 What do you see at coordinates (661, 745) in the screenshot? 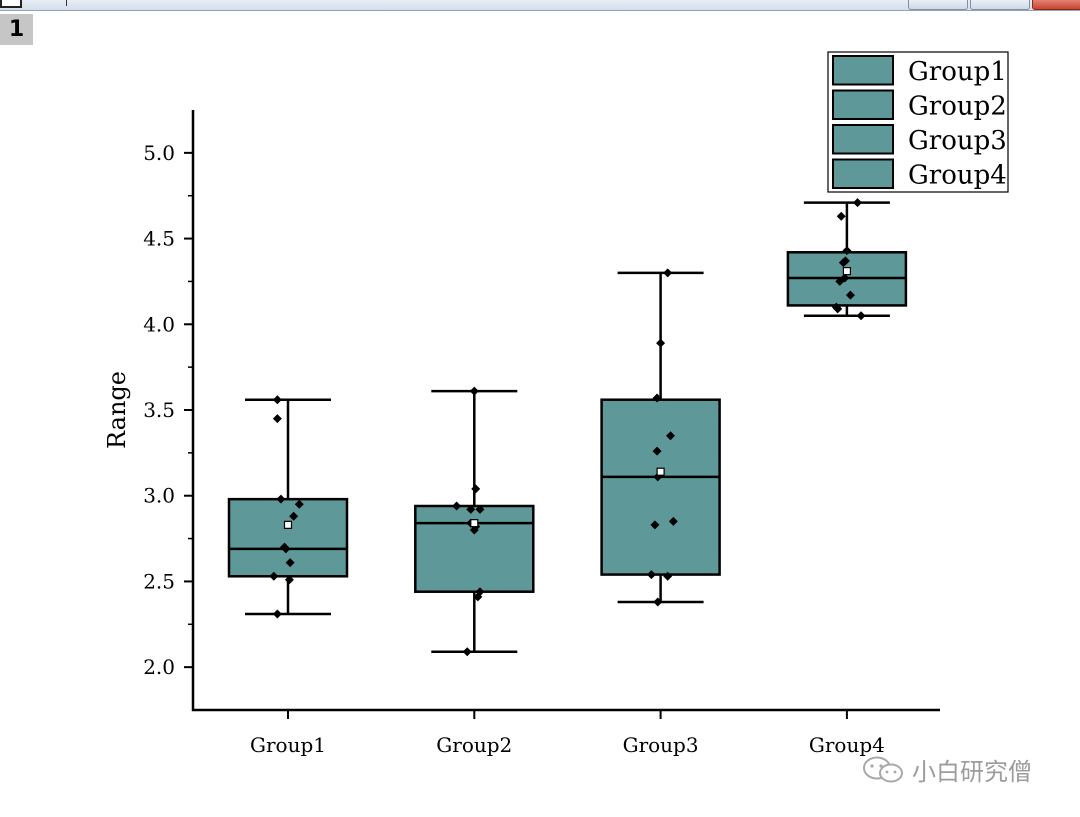
I see `x-tick-label: Group3` at bounding box center [661, 745].